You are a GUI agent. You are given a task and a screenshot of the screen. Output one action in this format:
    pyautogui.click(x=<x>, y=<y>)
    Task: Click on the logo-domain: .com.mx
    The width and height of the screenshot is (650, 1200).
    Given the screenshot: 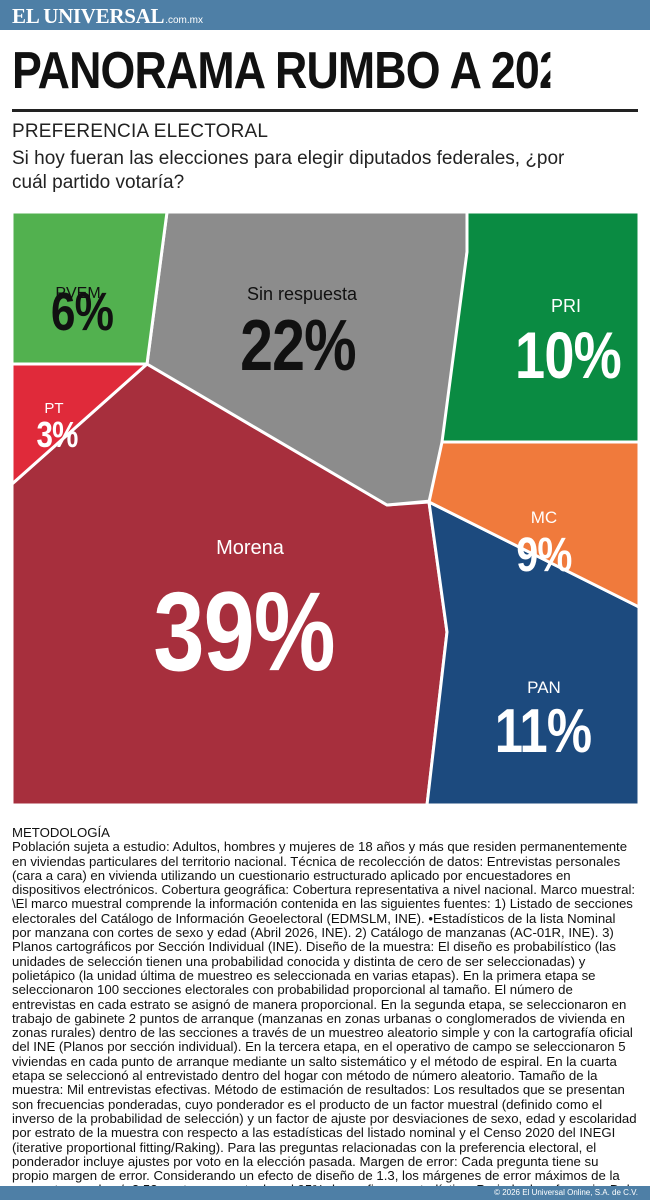 What is the action you would take?
    pyautogui.click(x=184, y=20)
    